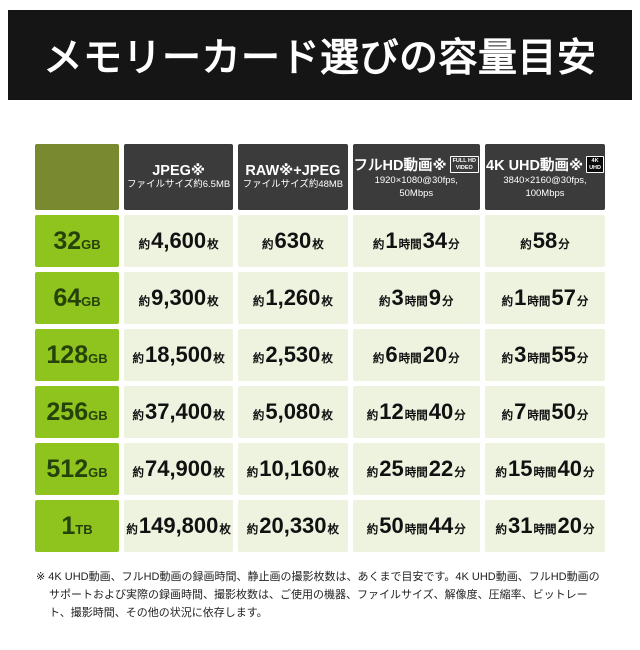  What do you see at coordinates (416, 526) in the screenshot?
I see `value-cell-fullhd-video: 約50時間44分` at bounding box center [416, 526].